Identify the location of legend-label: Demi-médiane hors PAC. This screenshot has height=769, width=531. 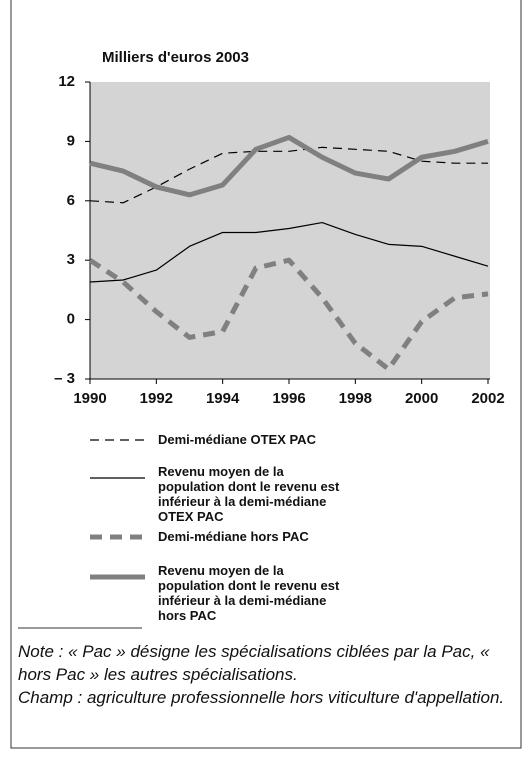
(233, 536).